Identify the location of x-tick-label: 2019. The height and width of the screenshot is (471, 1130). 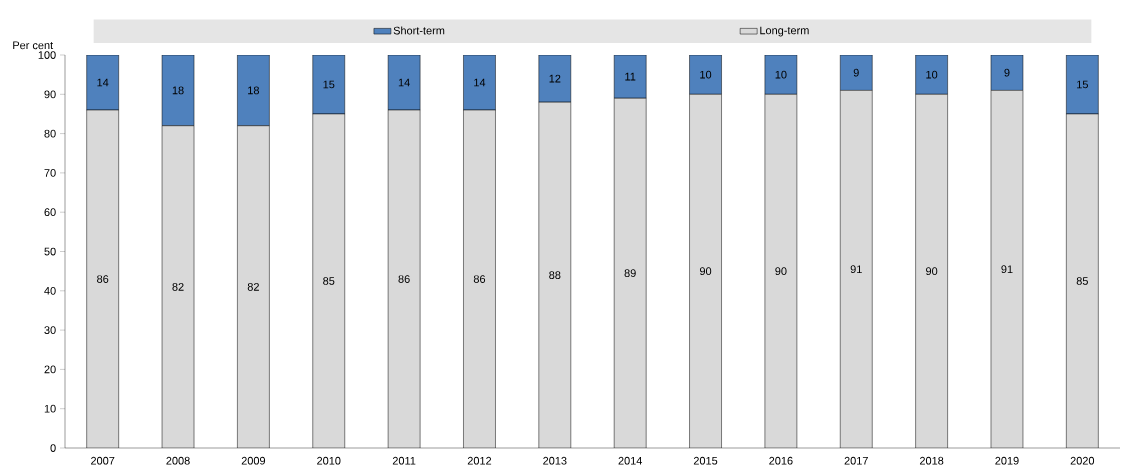
(1007, 460).